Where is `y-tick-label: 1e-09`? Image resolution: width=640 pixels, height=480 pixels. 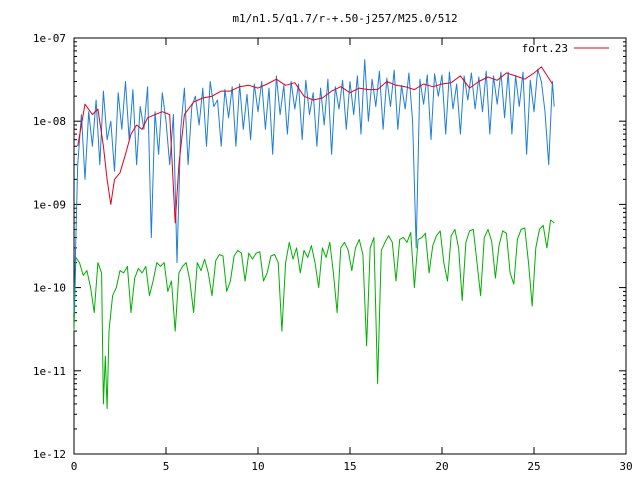
y-tick-label: 1e-09 is located at coordinates (49, 204).